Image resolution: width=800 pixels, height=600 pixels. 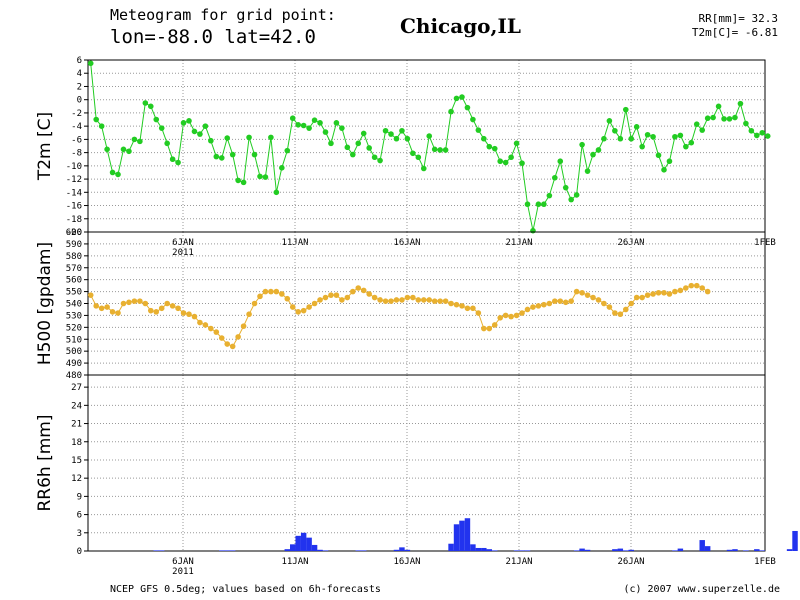 What do you see at coordinates (518, 243) in the screenshot?
I see `x-tick-label: 21JAN` at bounding box center [518, 243].